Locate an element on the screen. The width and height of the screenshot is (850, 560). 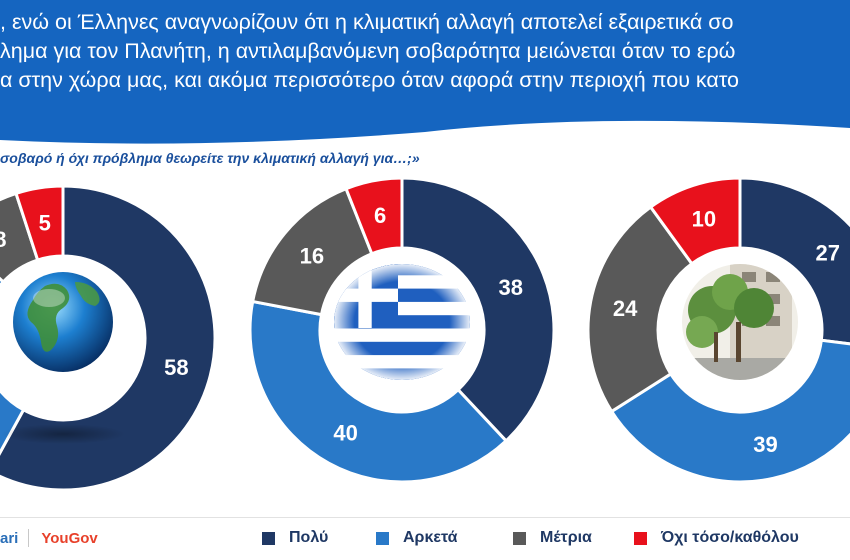
legend-swatch-polu is located at coordinates (268, 538).